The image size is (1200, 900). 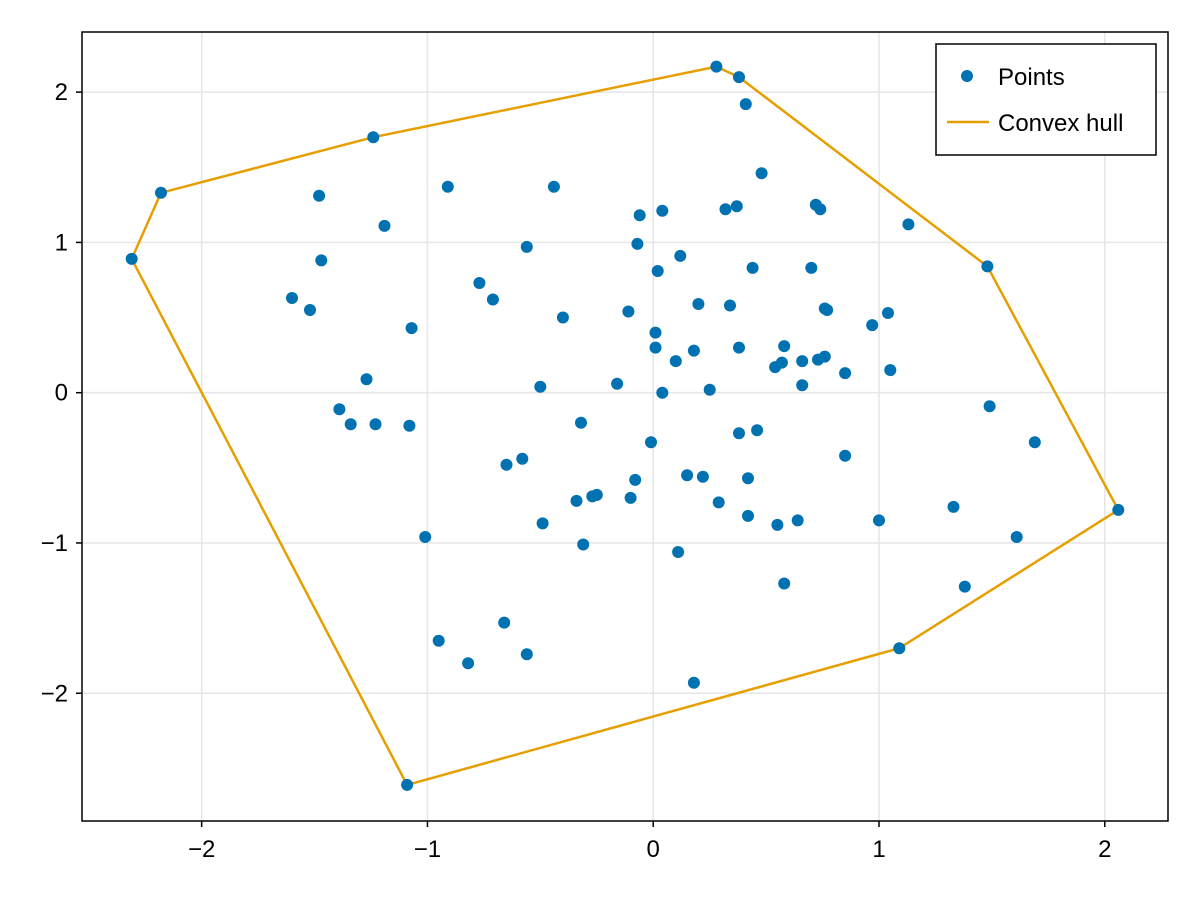 I want to click on x-tick-label: 0, so click(x=653, y=849).